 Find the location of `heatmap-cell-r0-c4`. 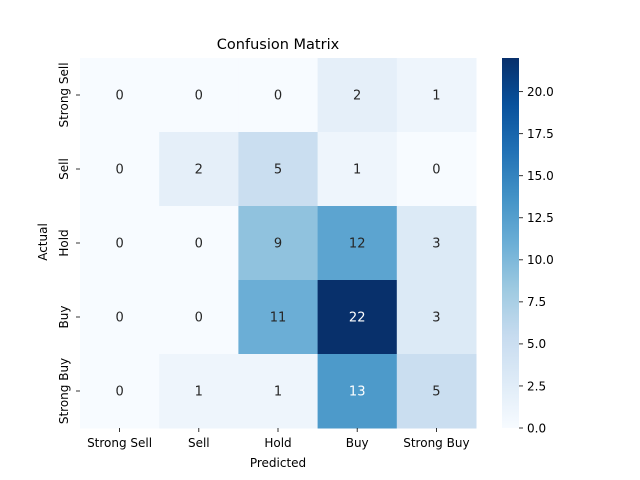

heatmap-cell-r0-c4 is located at coordinates (436, 95).